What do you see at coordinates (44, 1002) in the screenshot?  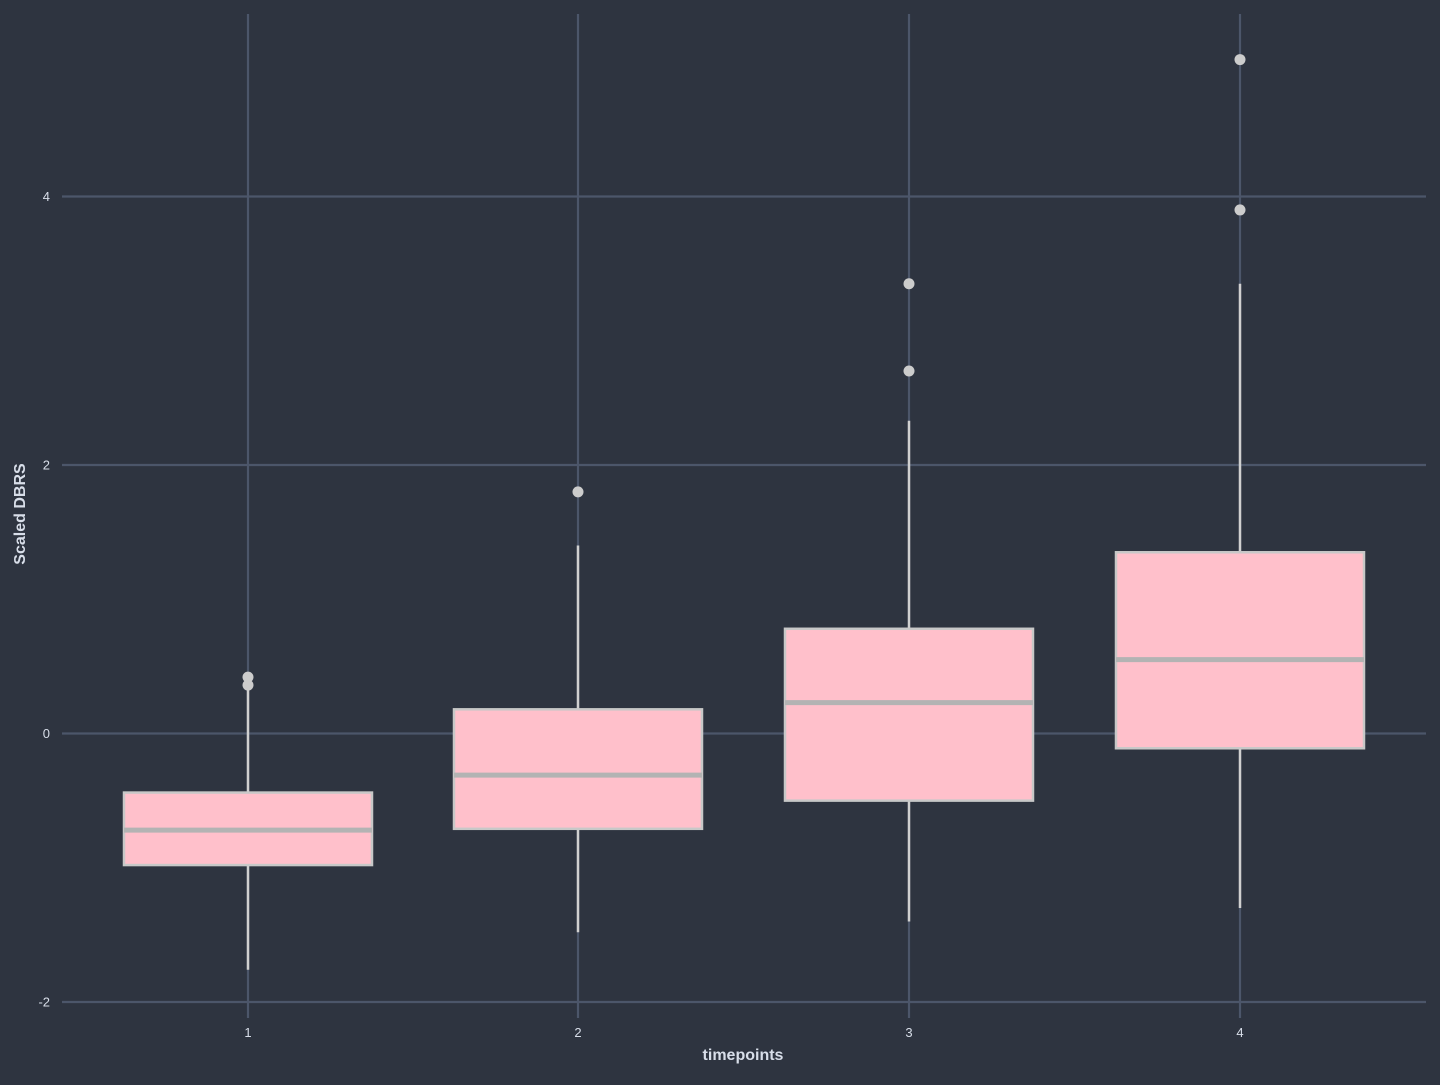 I see `y-tick-label: -2` at bounding box center [44, 1002].